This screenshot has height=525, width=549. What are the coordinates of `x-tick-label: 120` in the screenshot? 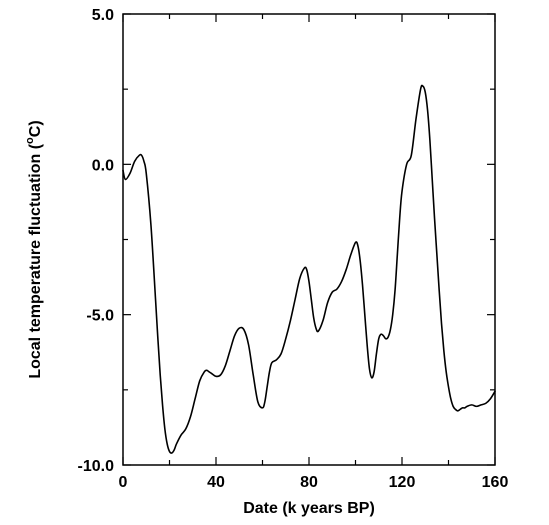 It's located at (402, 482).